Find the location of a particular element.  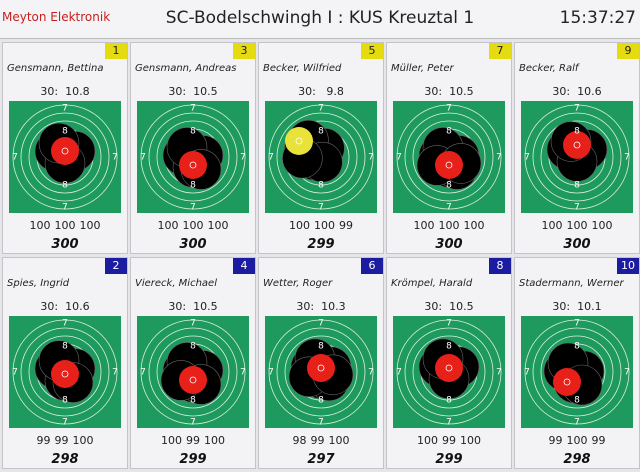

lane-badge: 6 is located at coordinates (372, 266).